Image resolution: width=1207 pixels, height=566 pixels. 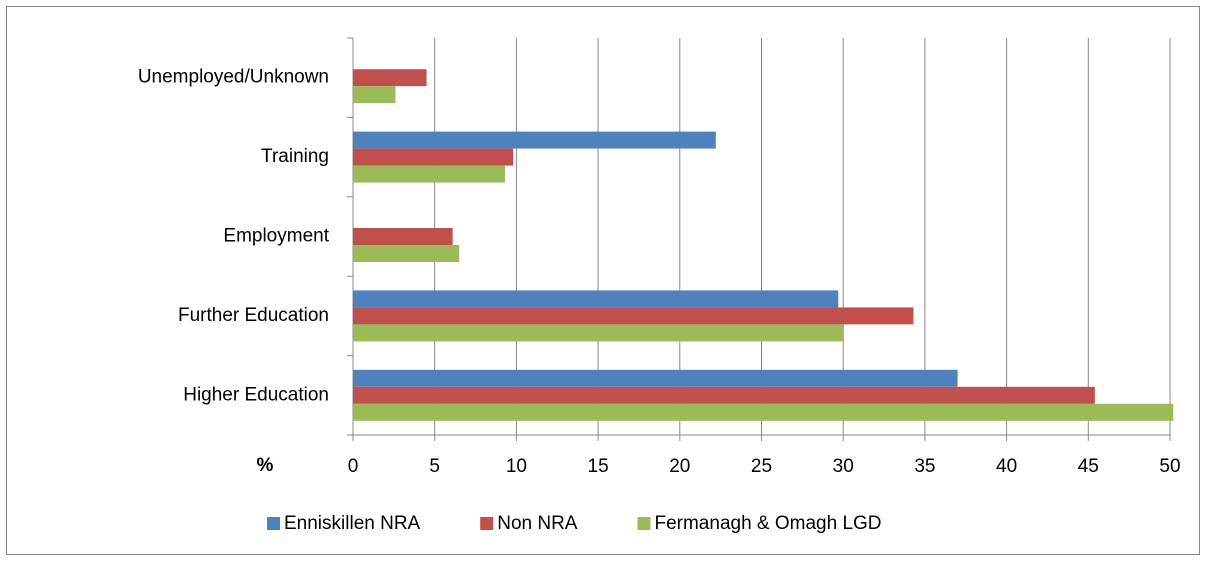 What do you see at coordinates (253, 315) in the screenshot?
I see `y-tick-label: Further Education` at bounding box center [253, 315].